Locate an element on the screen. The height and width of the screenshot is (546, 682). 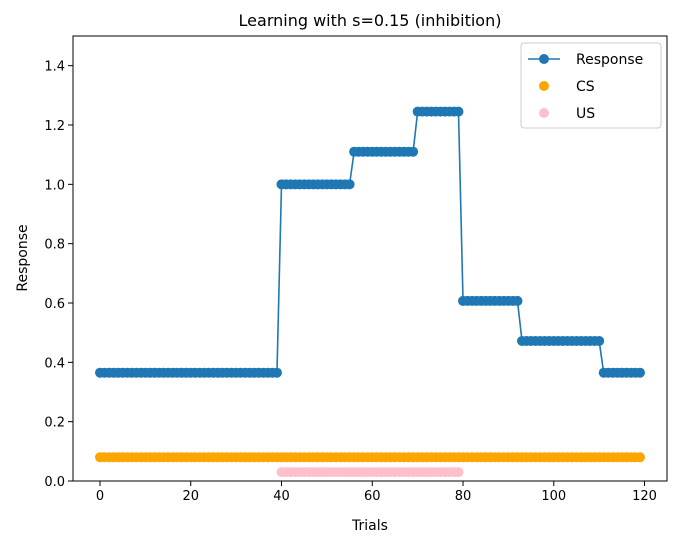
y-tick-label: 1.4 is located at coordinates (54, 67).